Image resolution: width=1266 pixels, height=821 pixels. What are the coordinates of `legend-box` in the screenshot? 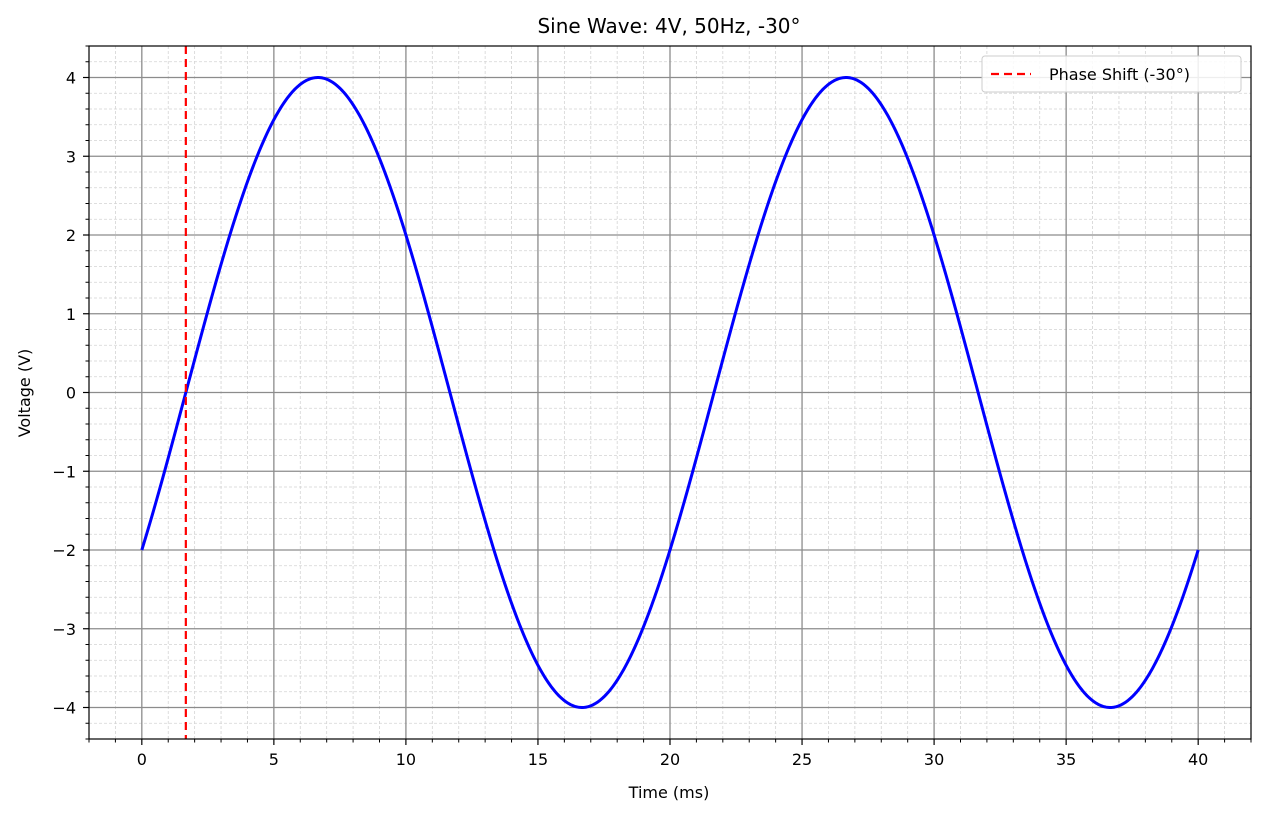 It's located at (1111, 74).